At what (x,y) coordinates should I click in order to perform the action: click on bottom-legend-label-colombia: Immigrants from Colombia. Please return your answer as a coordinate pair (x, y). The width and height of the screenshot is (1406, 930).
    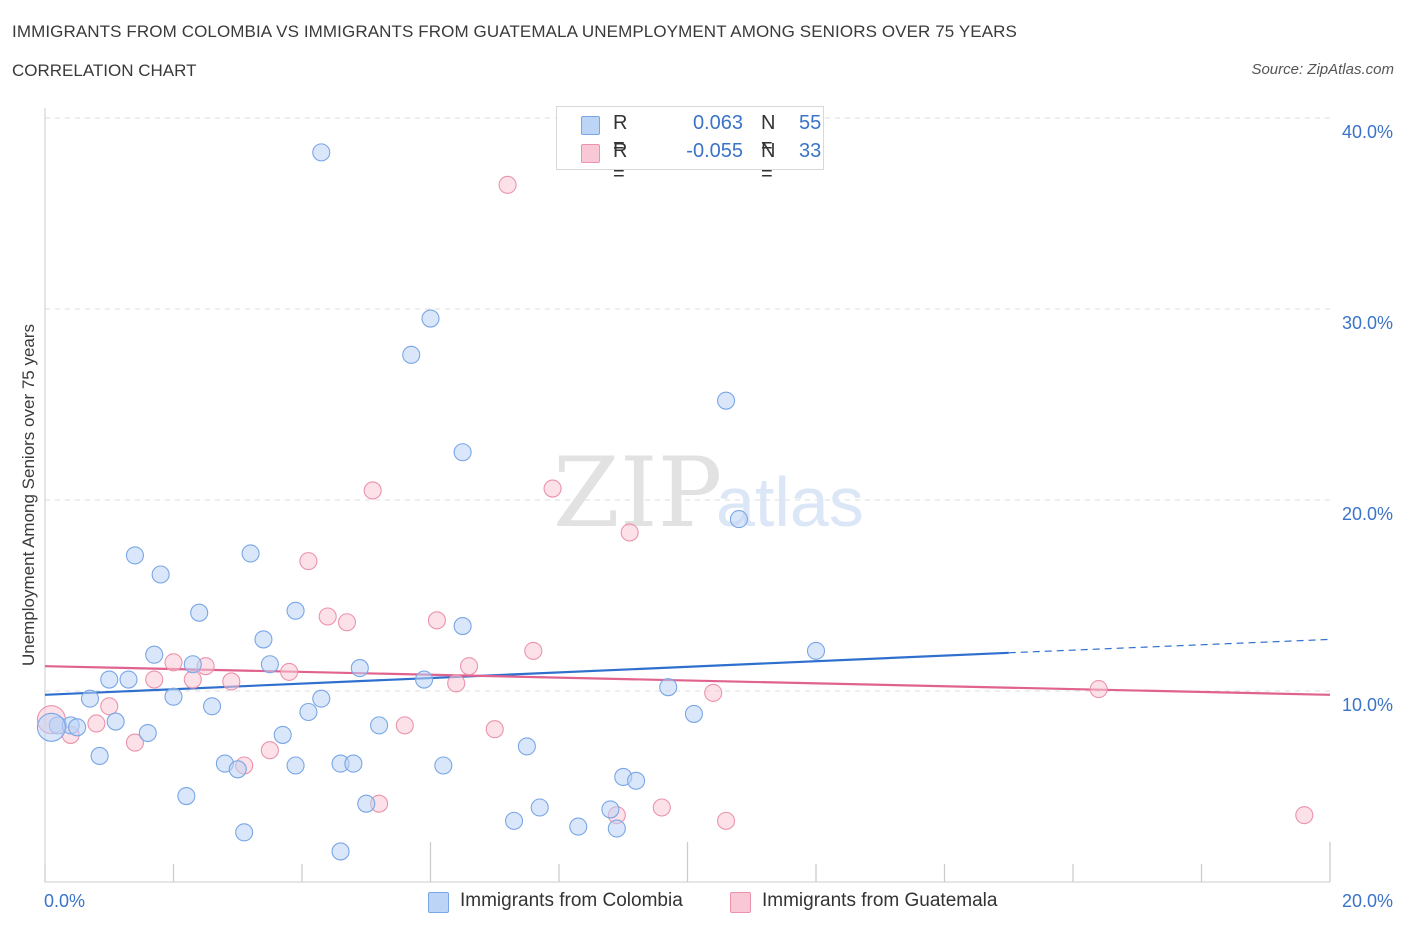
    Looking at the image, I should click on (571, 900).